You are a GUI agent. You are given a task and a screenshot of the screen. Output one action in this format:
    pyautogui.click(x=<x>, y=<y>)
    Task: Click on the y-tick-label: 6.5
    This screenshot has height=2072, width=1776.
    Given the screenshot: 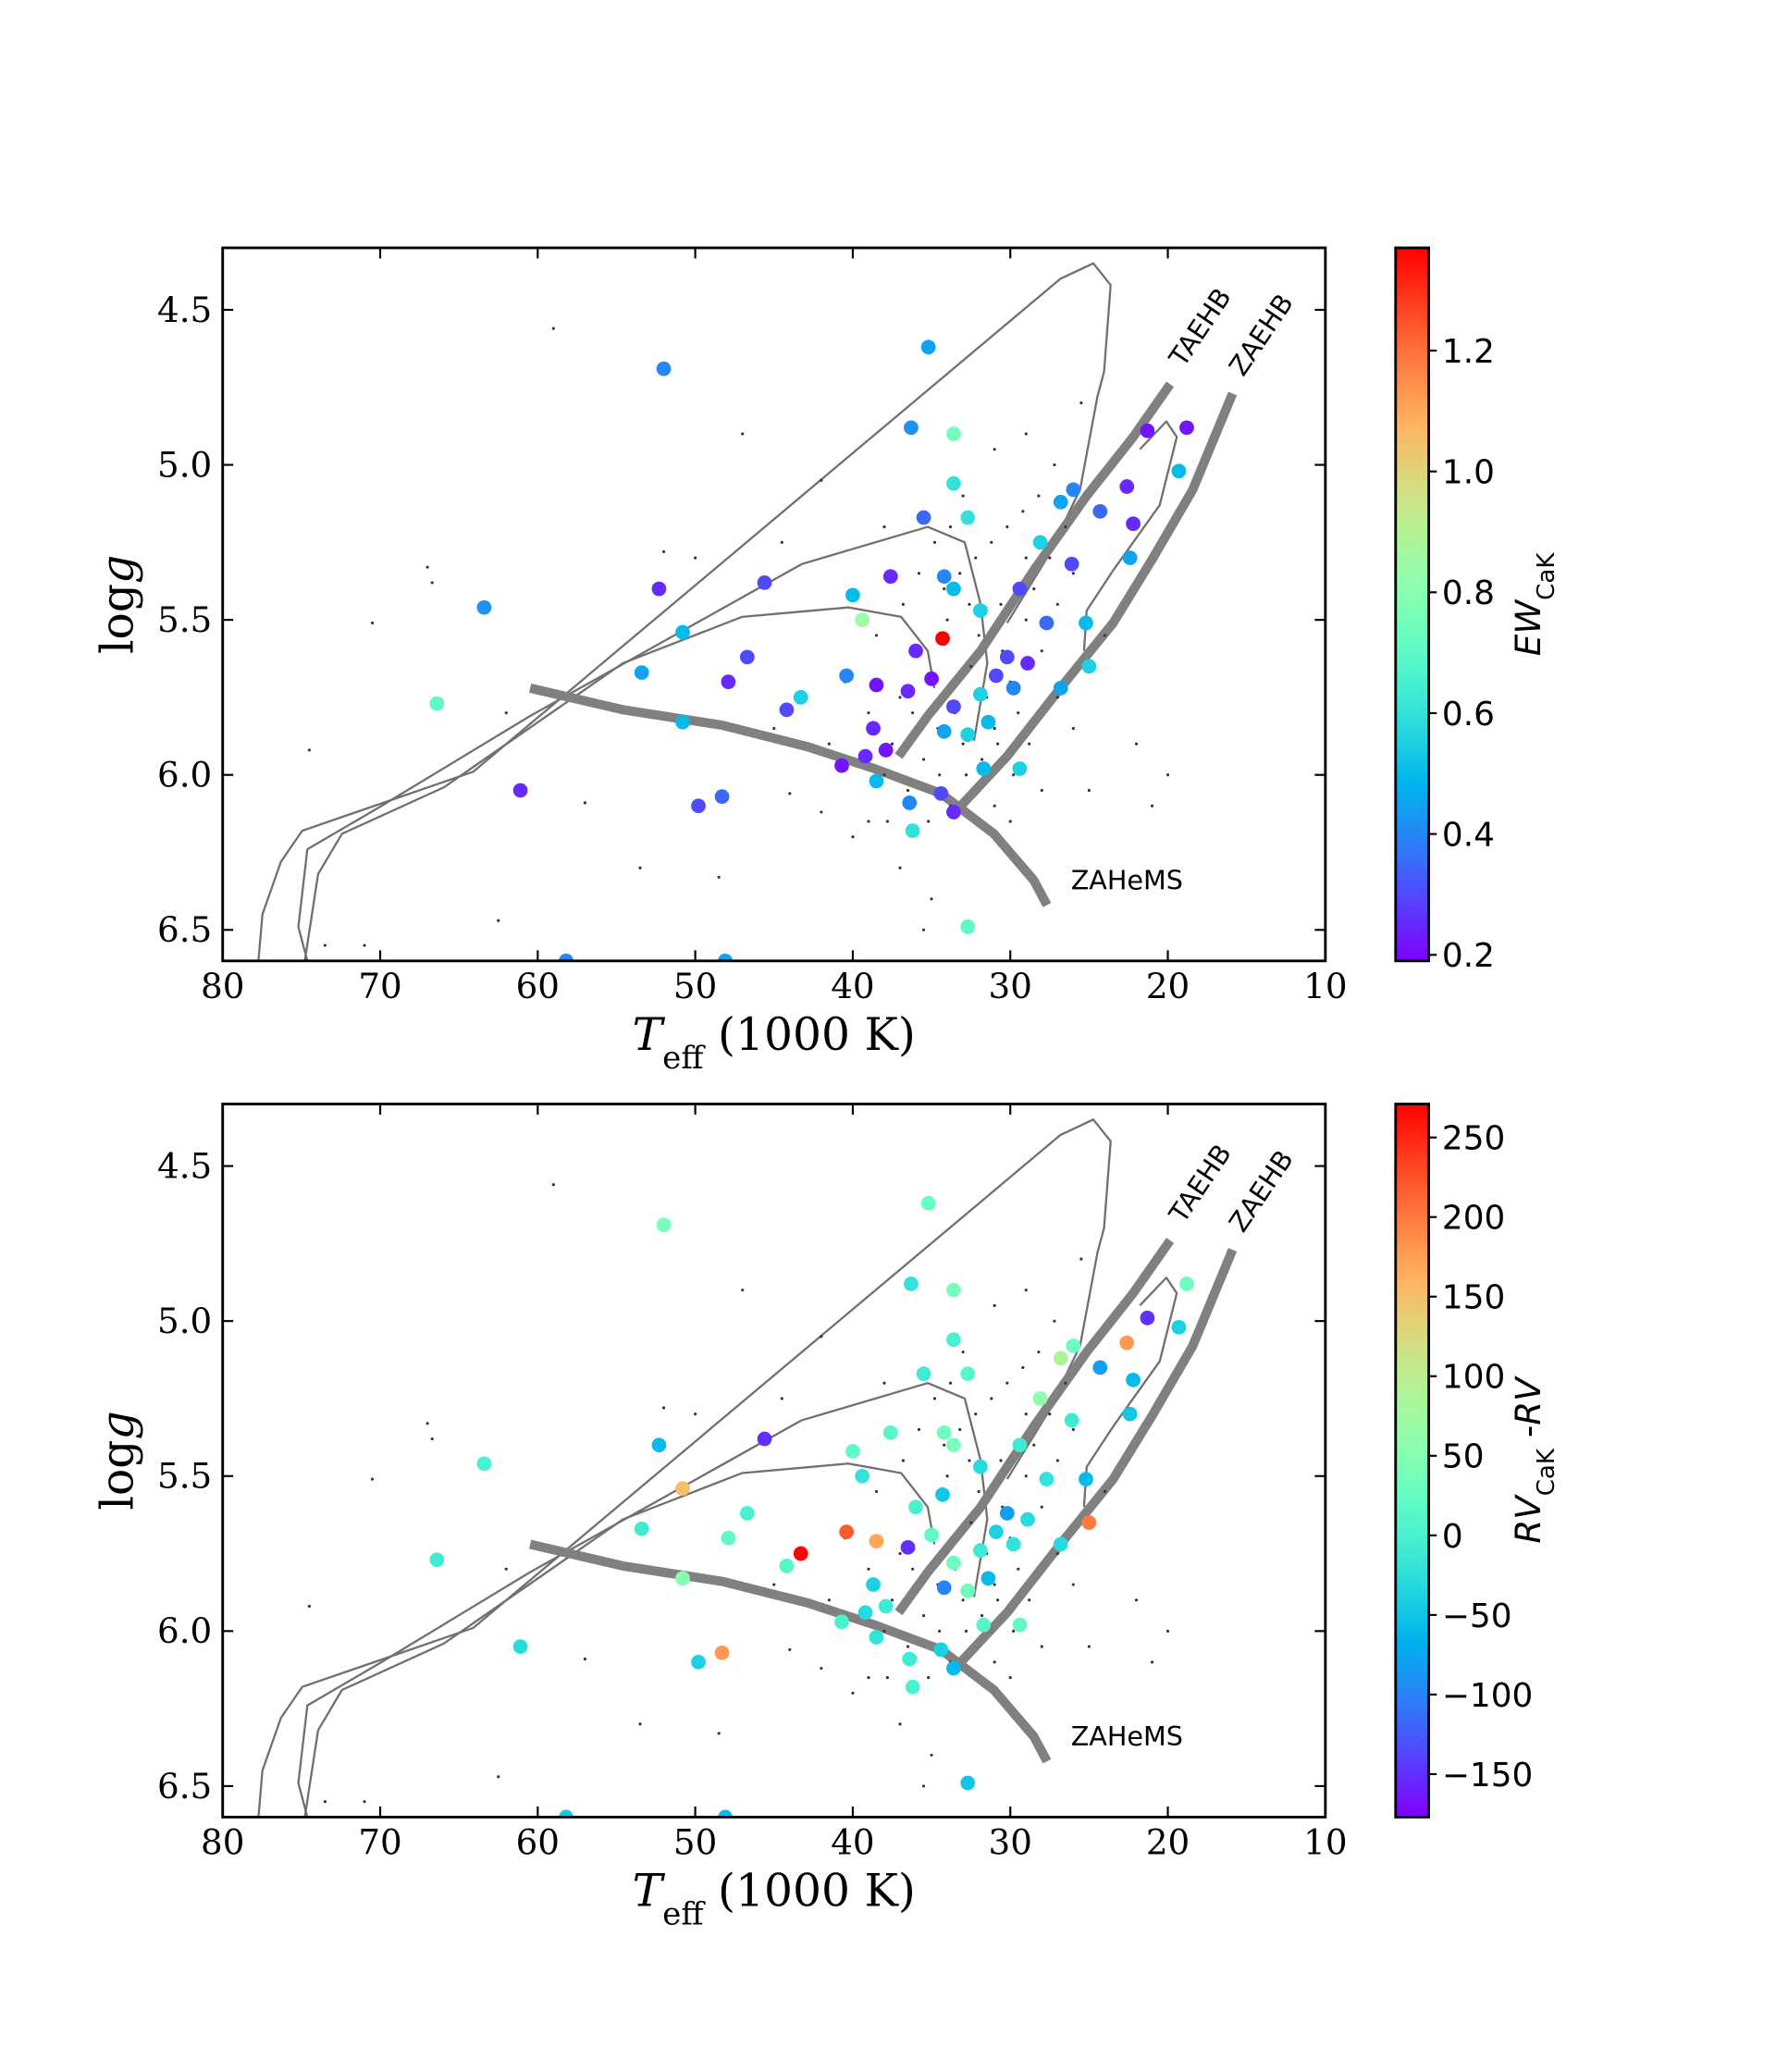 What is the action you would take?
    pyautogui.click(x=185, y=1787)
    